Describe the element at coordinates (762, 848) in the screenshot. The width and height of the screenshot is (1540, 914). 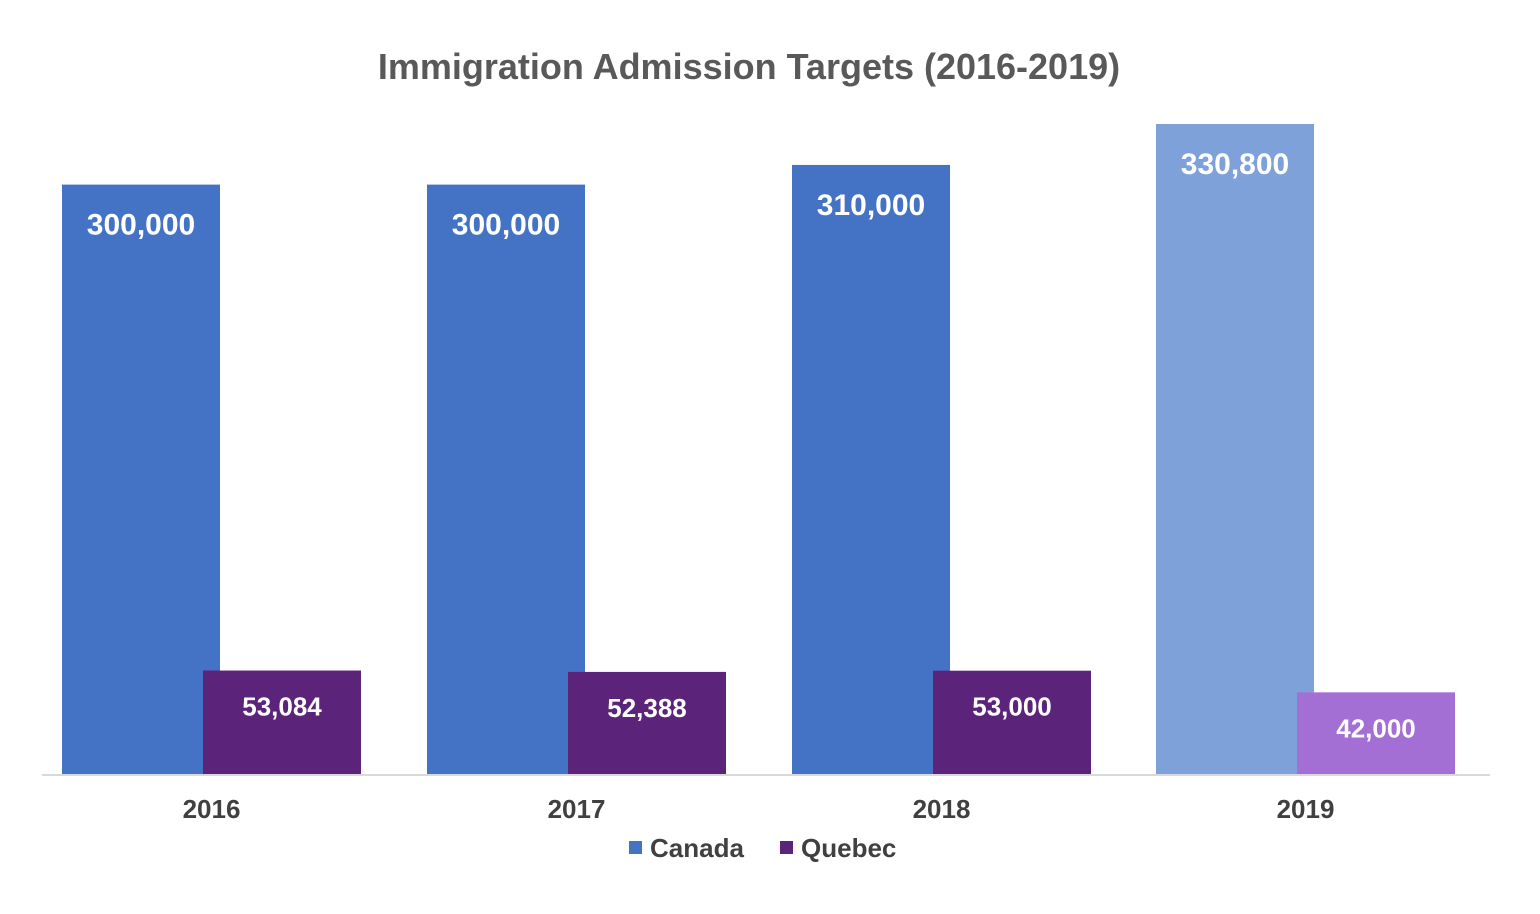
I see `legend: Canada Quebec` at that location.